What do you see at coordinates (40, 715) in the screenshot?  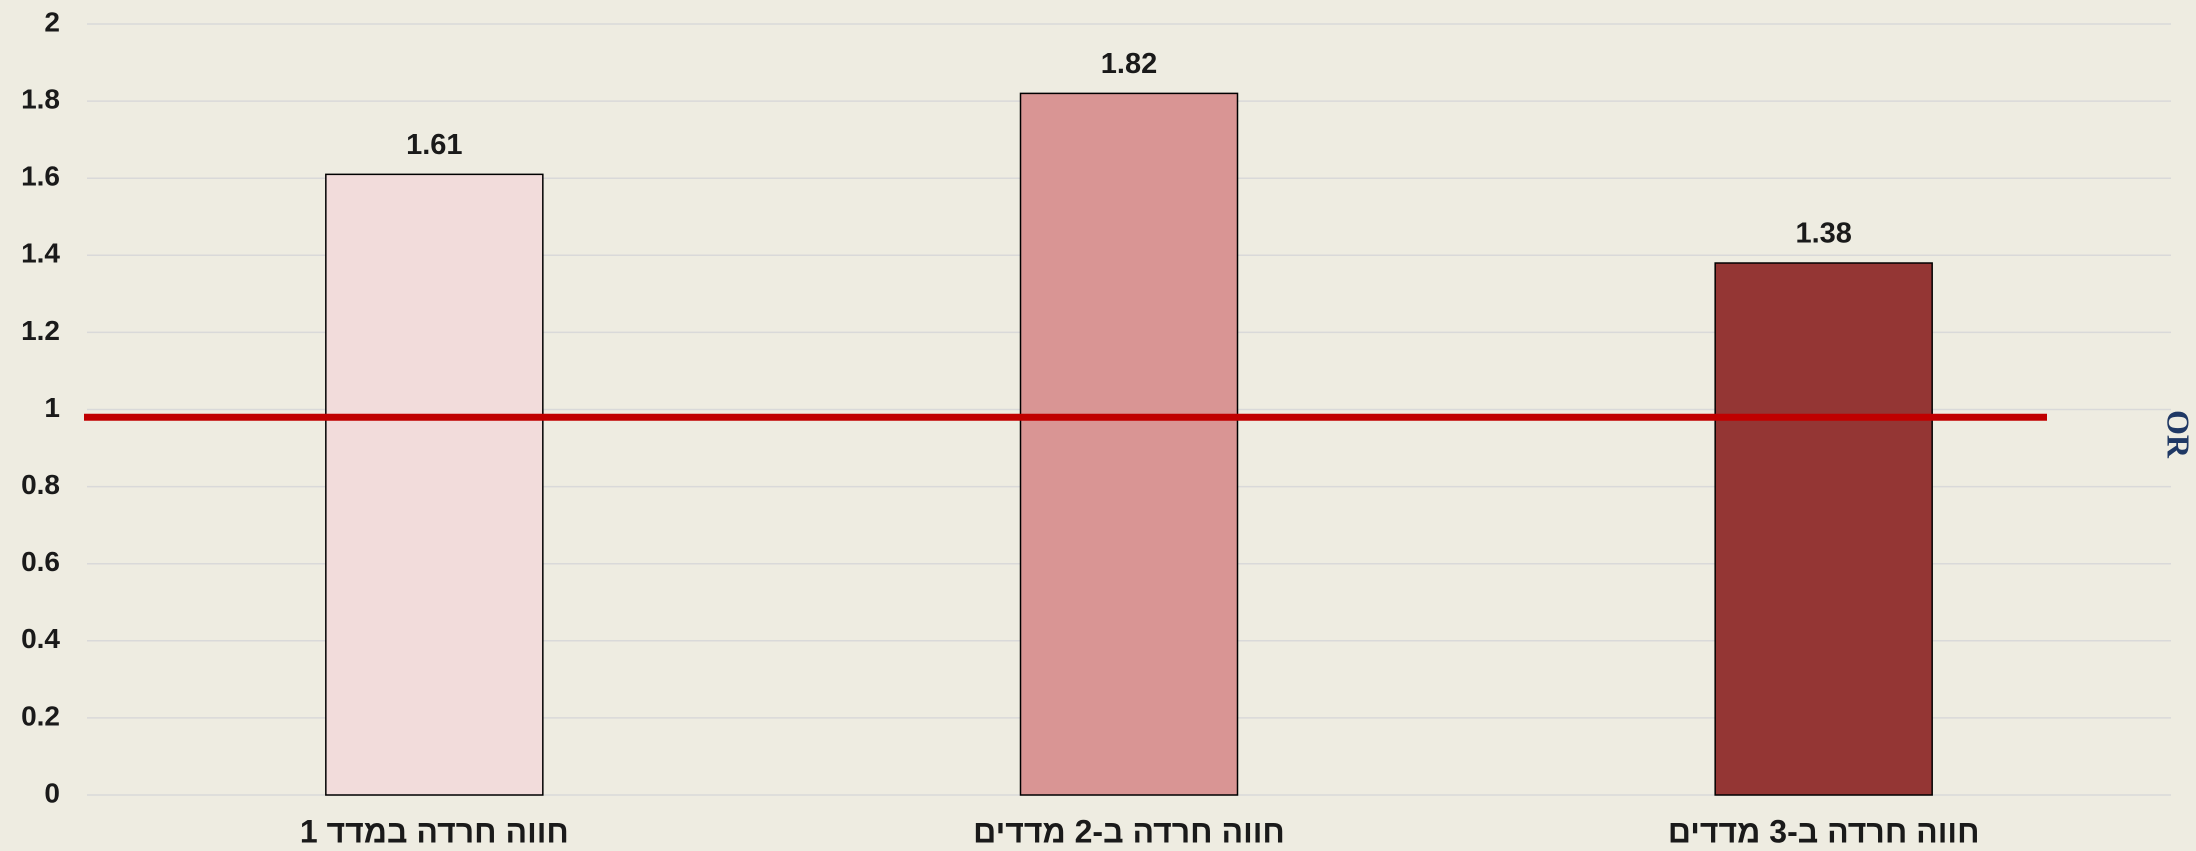 I see `y-tick-label: 0.2` at bounding box center [40, 715].